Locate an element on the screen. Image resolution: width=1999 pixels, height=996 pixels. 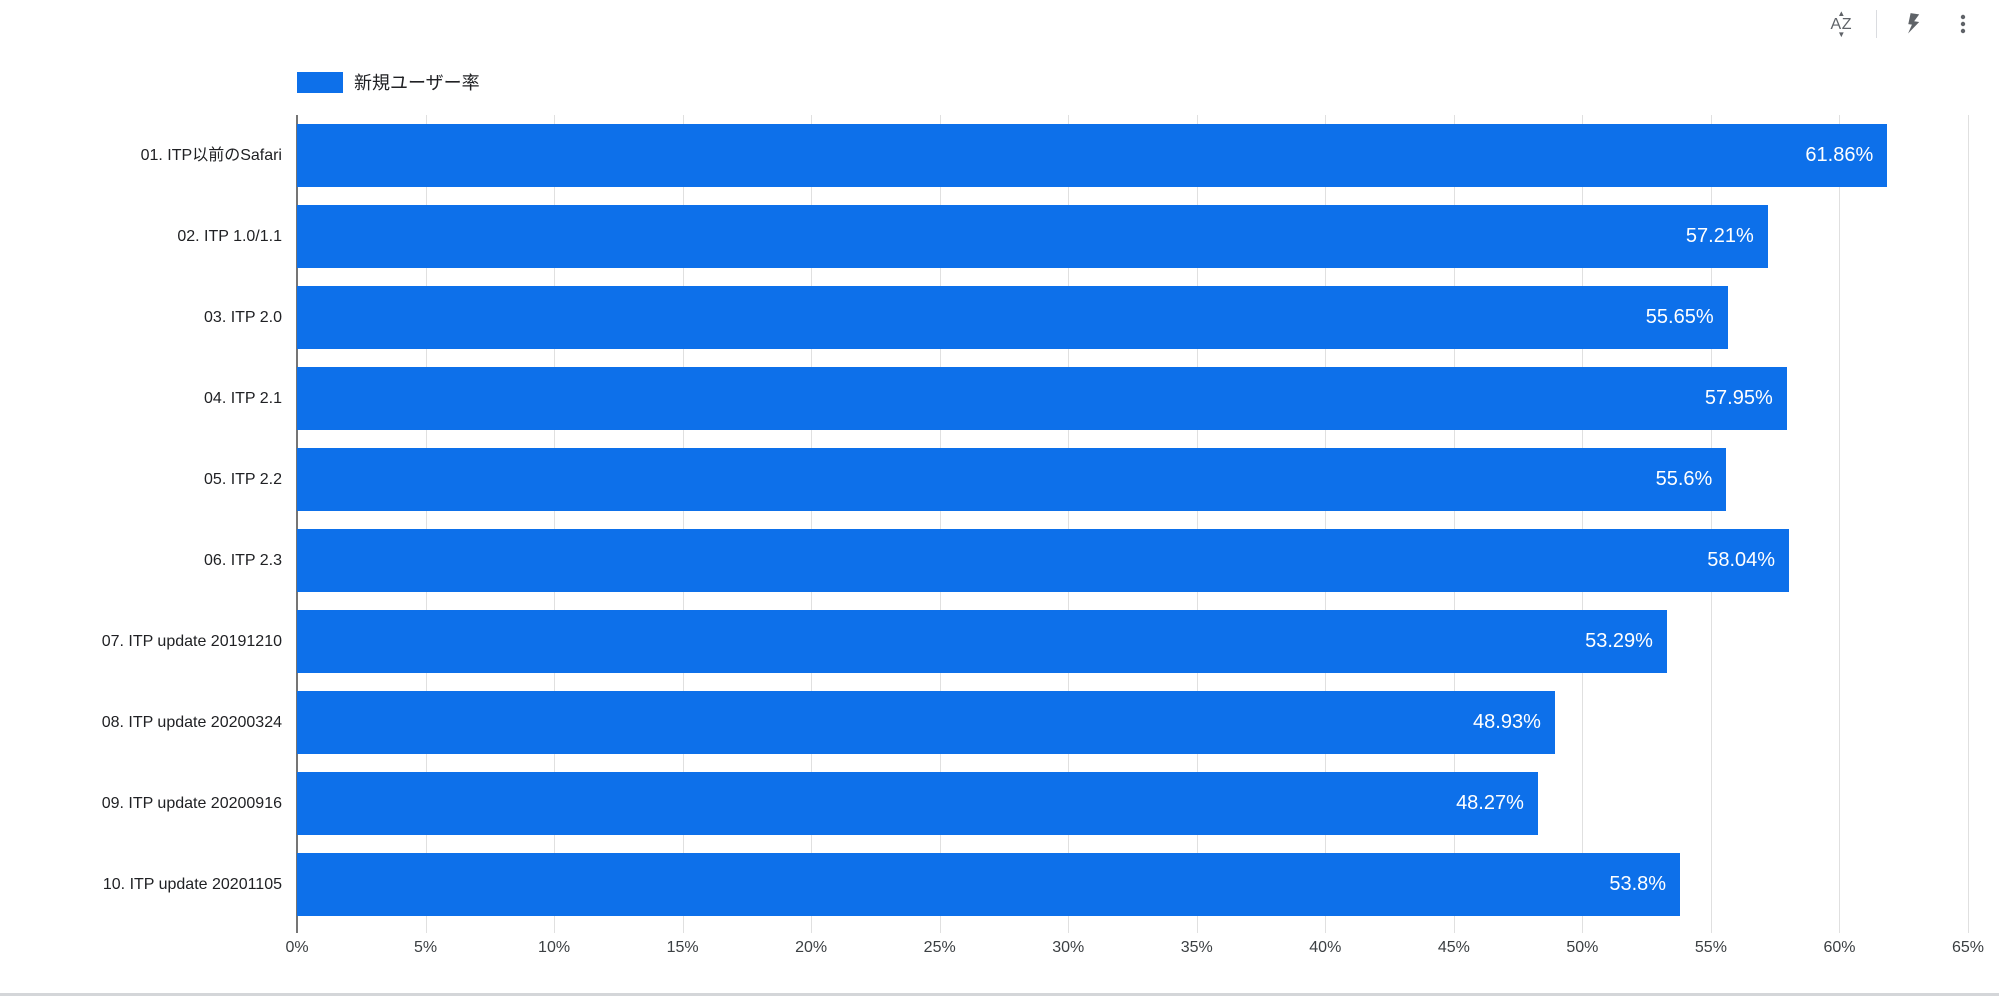
sort-az-icon: ▲ AZ ▼ is located at coordinates (1841, 23).